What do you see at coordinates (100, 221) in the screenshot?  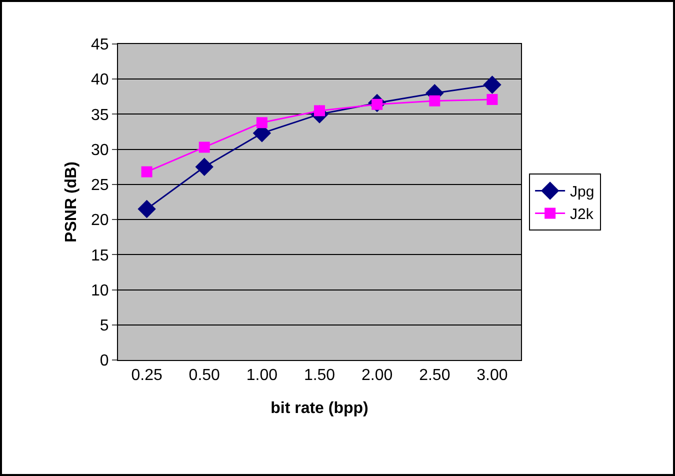 I see `y-tick-label: 20` at bounding box center [100, 221].